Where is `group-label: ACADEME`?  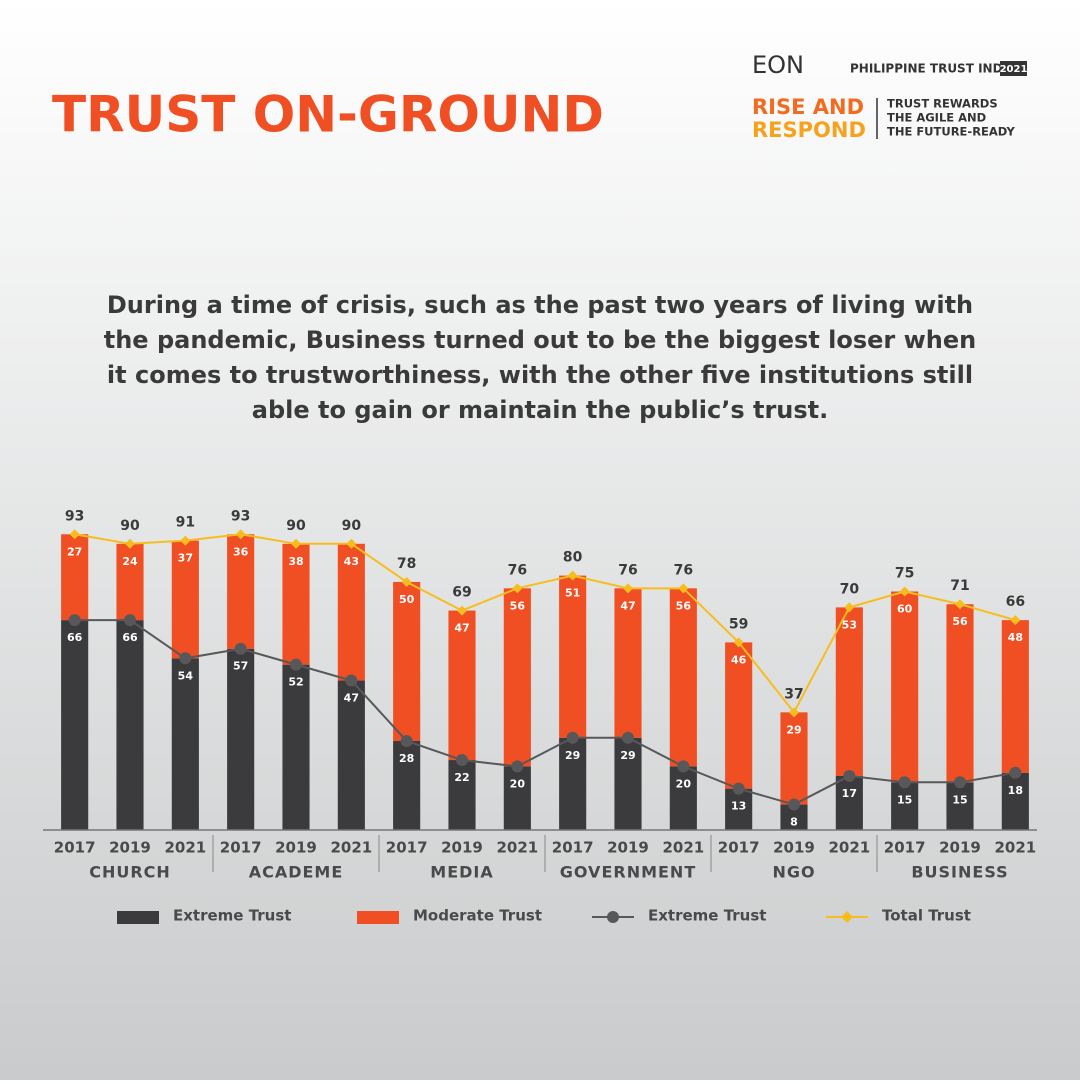 group-label: ACADEME is located at coordinates (296, 872).